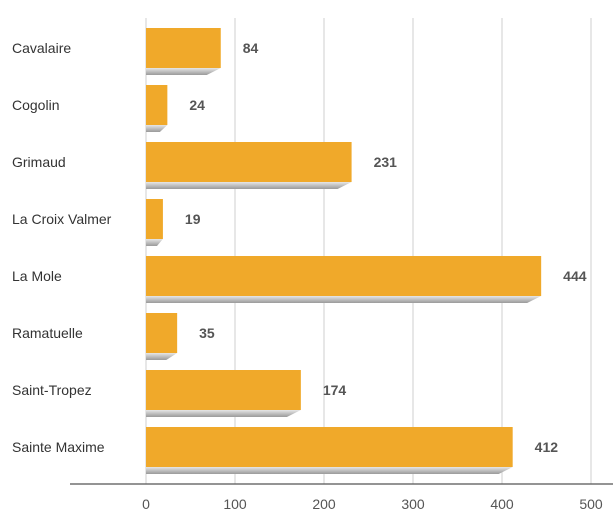 The height and width of the screenshot is (514, 613). What do you see at coordinates (235, 504) in the screenshot?
I see `x-tick-label: 100` at bounding box center [235, 504].